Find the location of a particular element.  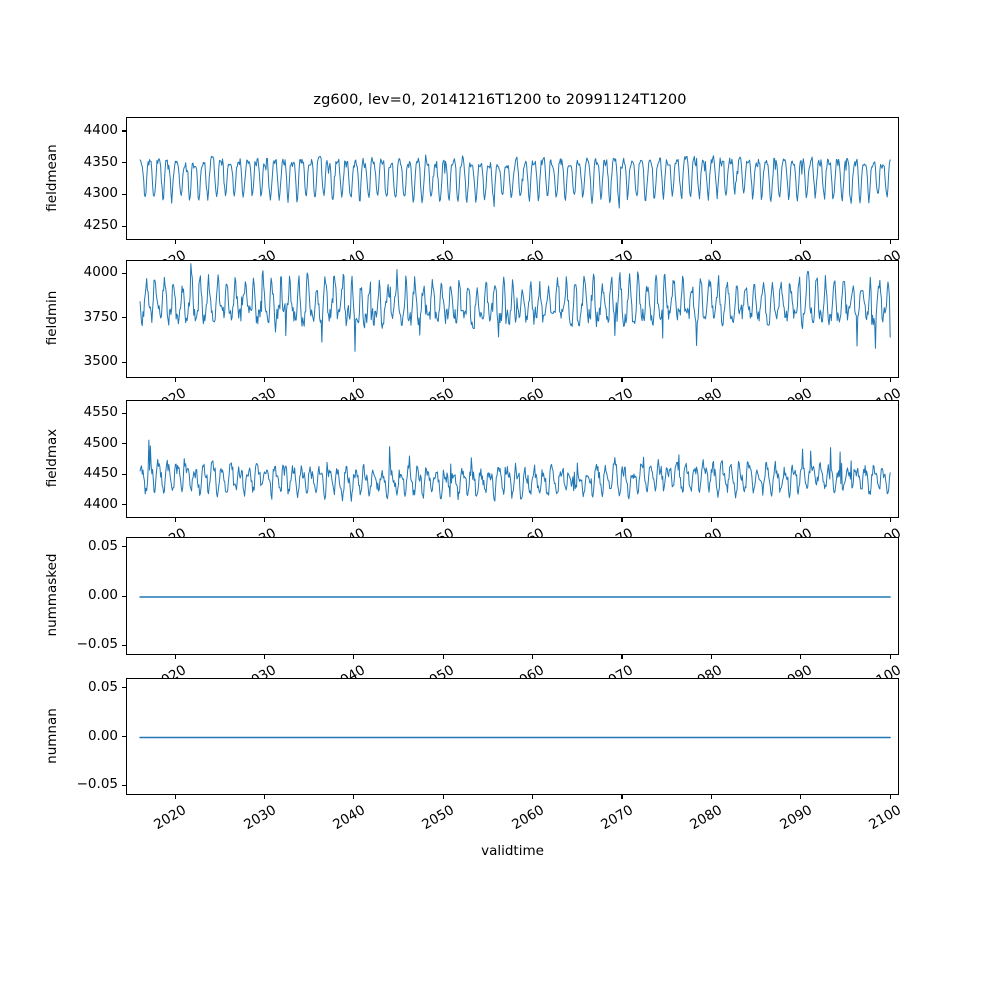

x-tick-label: 2040 is located at coordinates (349, 818).